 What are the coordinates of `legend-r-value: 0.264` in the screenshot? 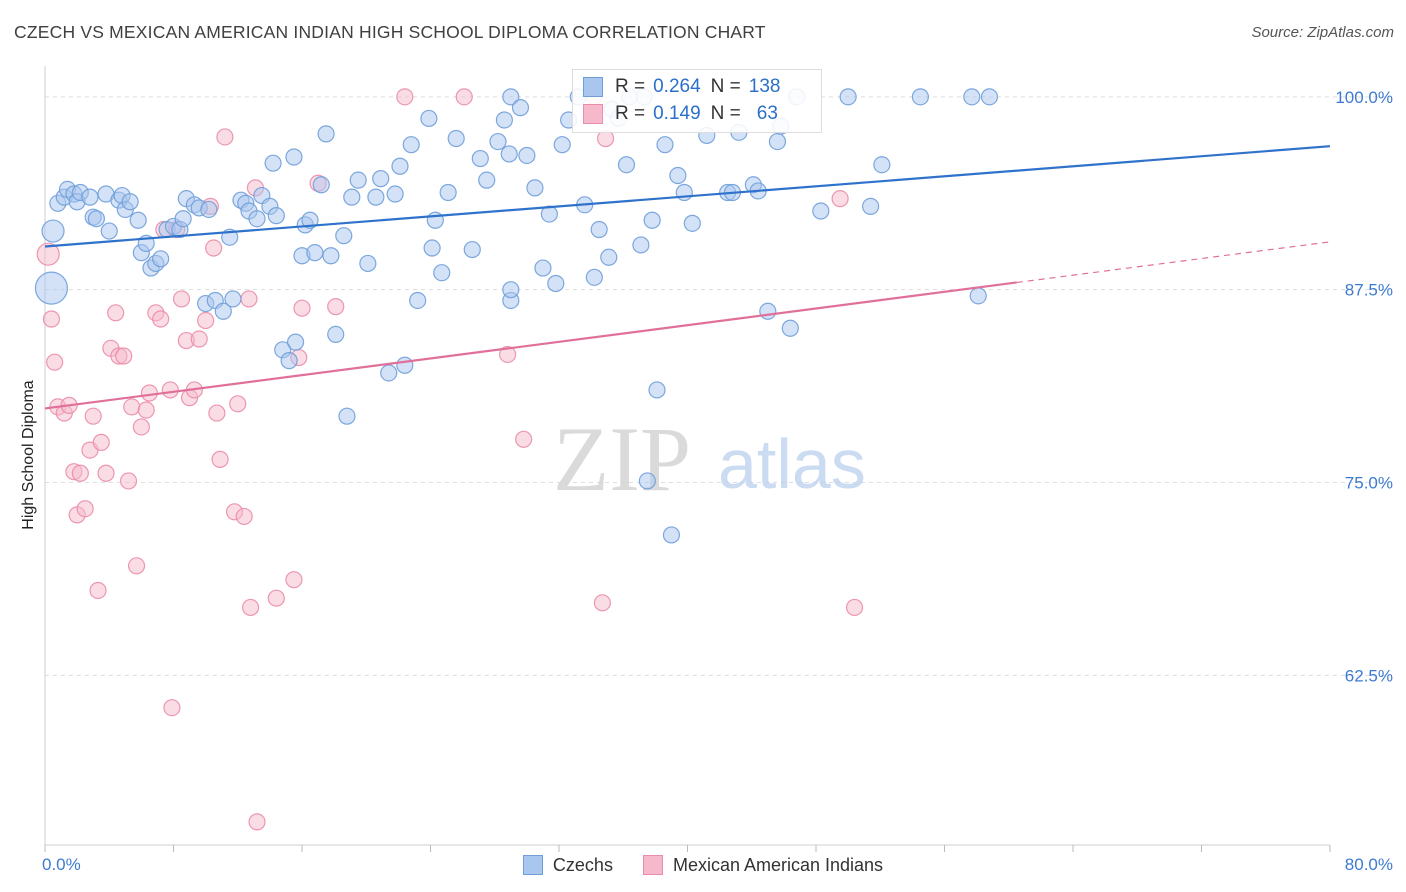 It's located at (677, 86).